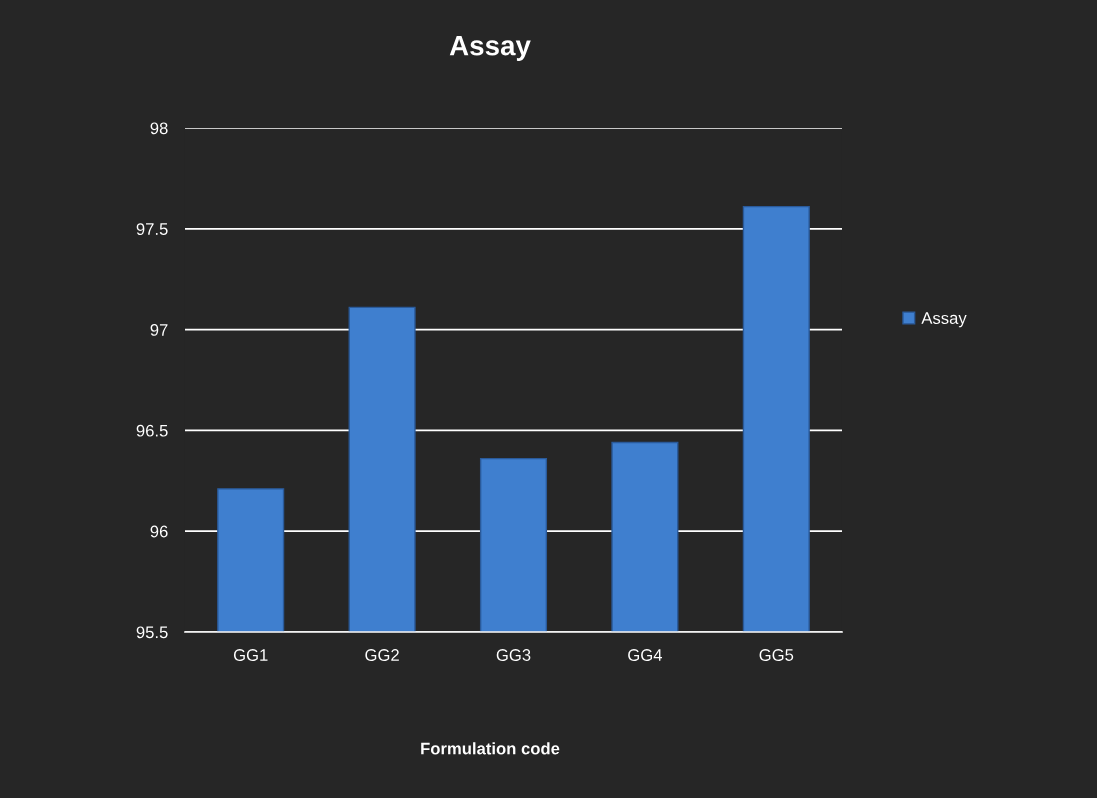  I want to click on x-tick-label: GG4, so click(645, 655).